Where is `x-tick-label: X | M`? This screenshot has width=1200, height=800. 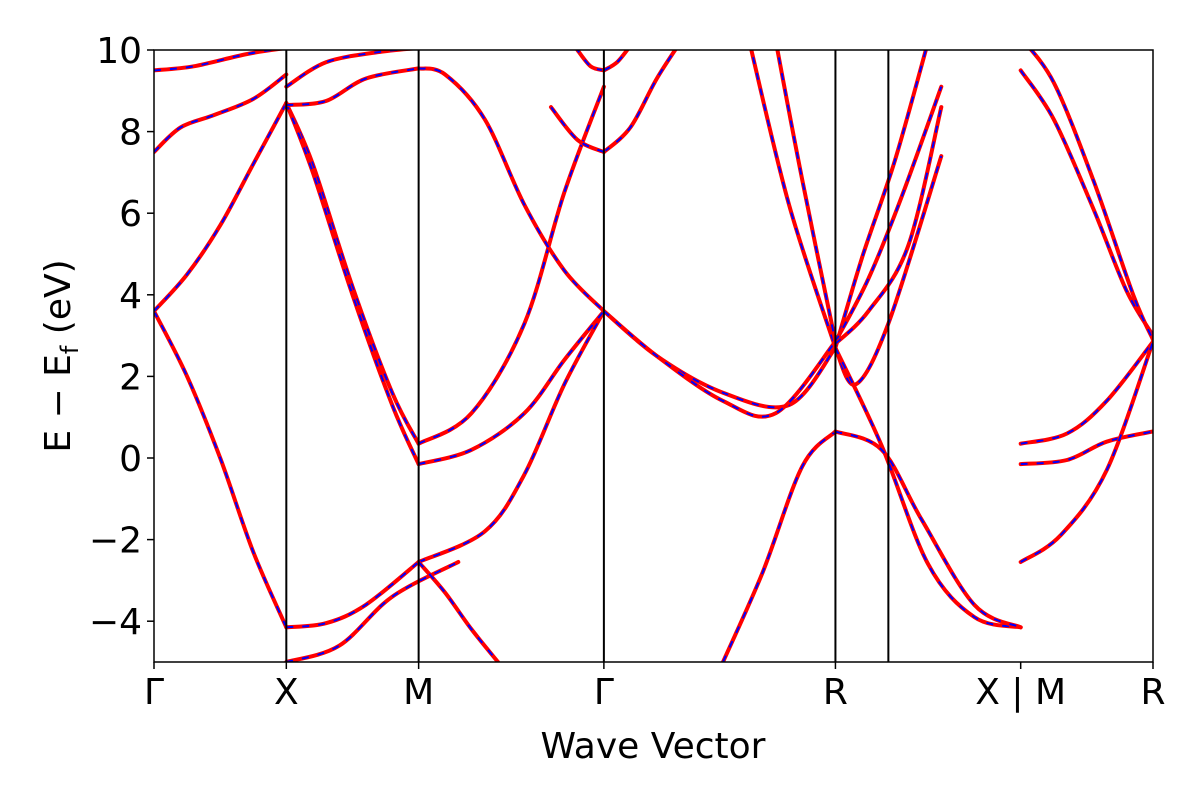 x-tick-label: X | M is located at coordinates (1020, 692).